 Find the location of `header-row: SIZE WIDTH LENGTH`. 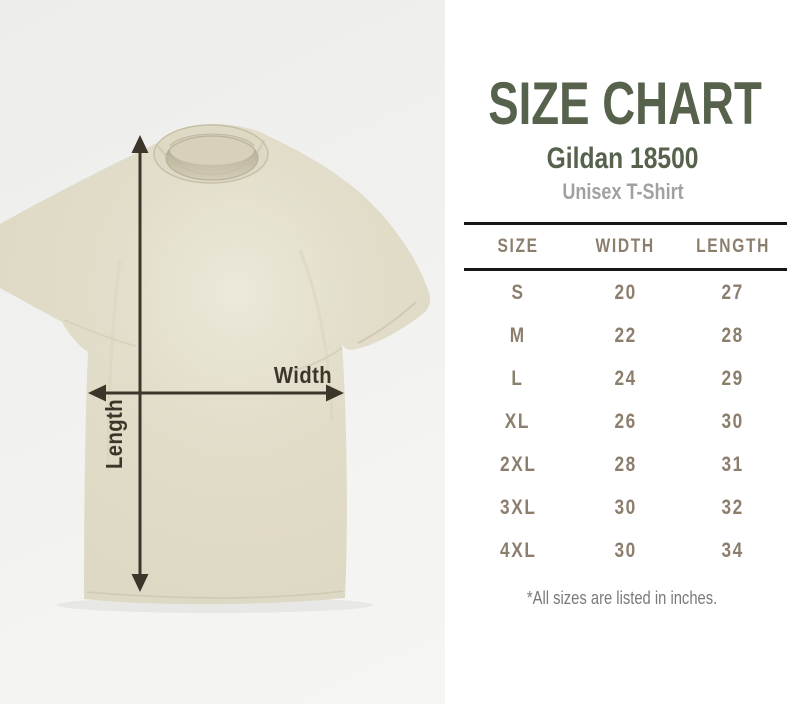

header-row: SIZE WIDTH LENGTH is located at coordinates (625, 246).